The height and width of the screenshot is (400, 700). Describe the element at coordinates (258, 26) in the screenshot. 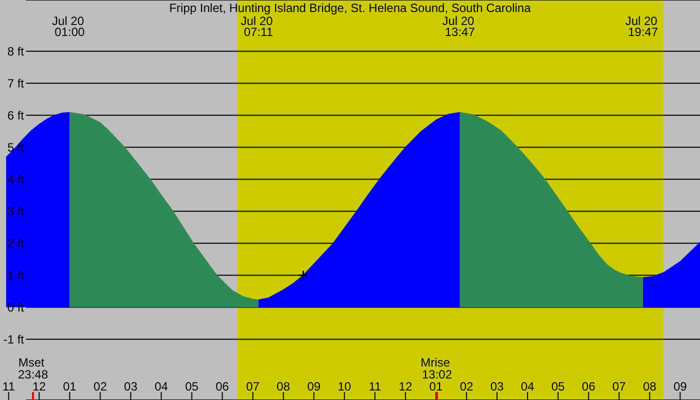

I see `x2-tick-label: Jul 20 07:11` at that location.